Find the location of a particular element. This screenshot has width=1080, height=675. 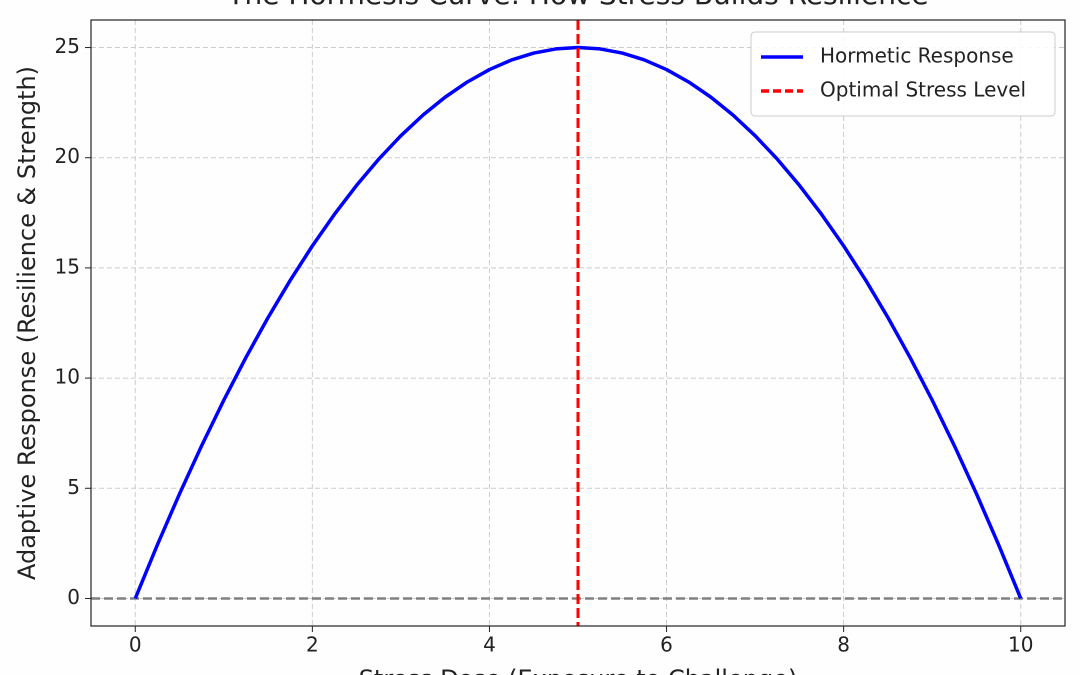

legend-label: Optimal Stress Level is located at coordinates (923, 90).